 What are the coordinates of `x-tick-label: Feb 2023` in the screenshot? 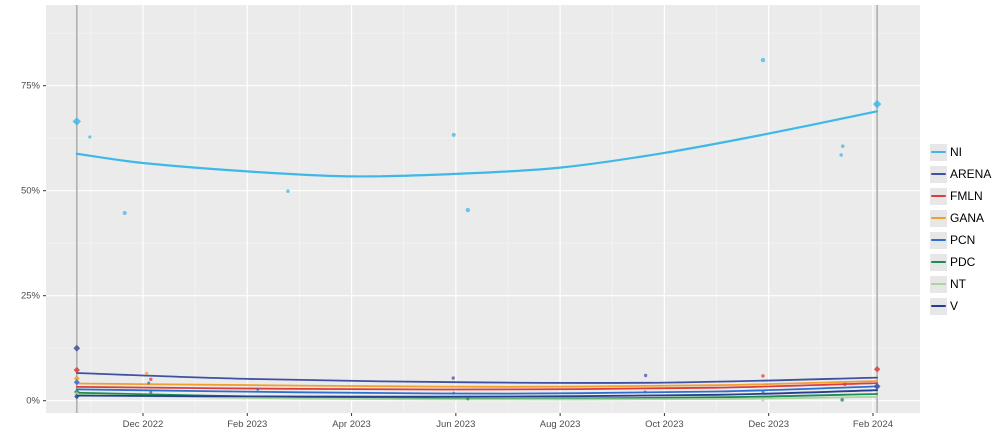 It's located at (247, 424).